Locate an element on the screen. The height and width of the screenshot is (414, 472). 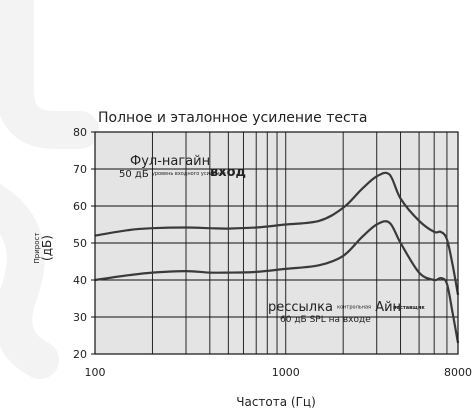
y-tick-label-20: 20 is located at coordinates (80, 354).